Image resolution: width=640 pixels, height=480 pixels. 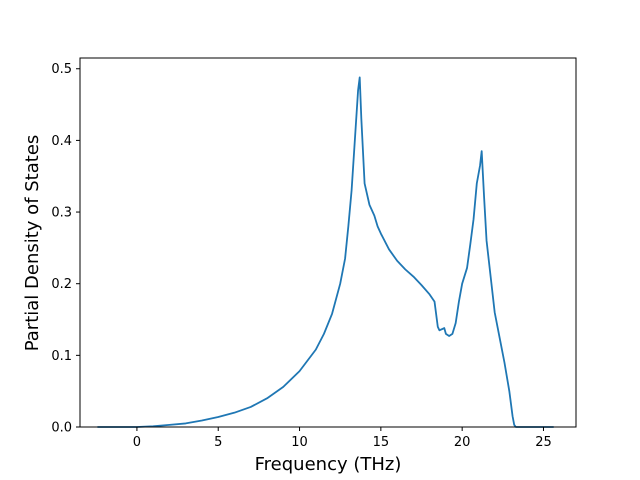 What do you see at coordinates (61, 428) in the screenshot?
I see `y-tick-label: 0.0` at bounding box center [61, 428].